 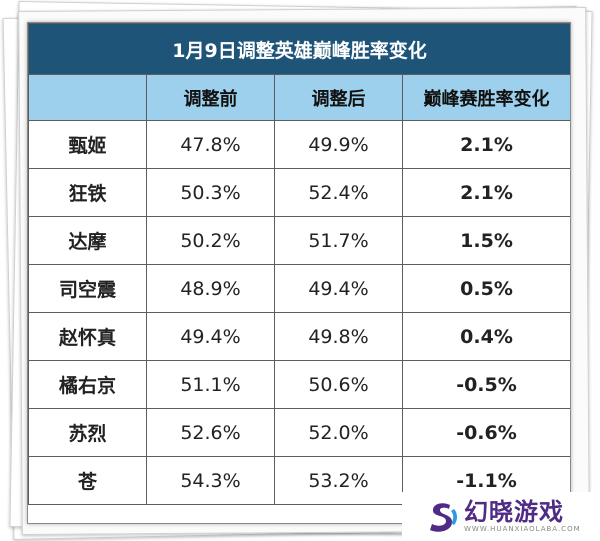 I want to click on table-row: 橘右京 51.1% 50.6% -0.5%, so click(x=299, y=384).